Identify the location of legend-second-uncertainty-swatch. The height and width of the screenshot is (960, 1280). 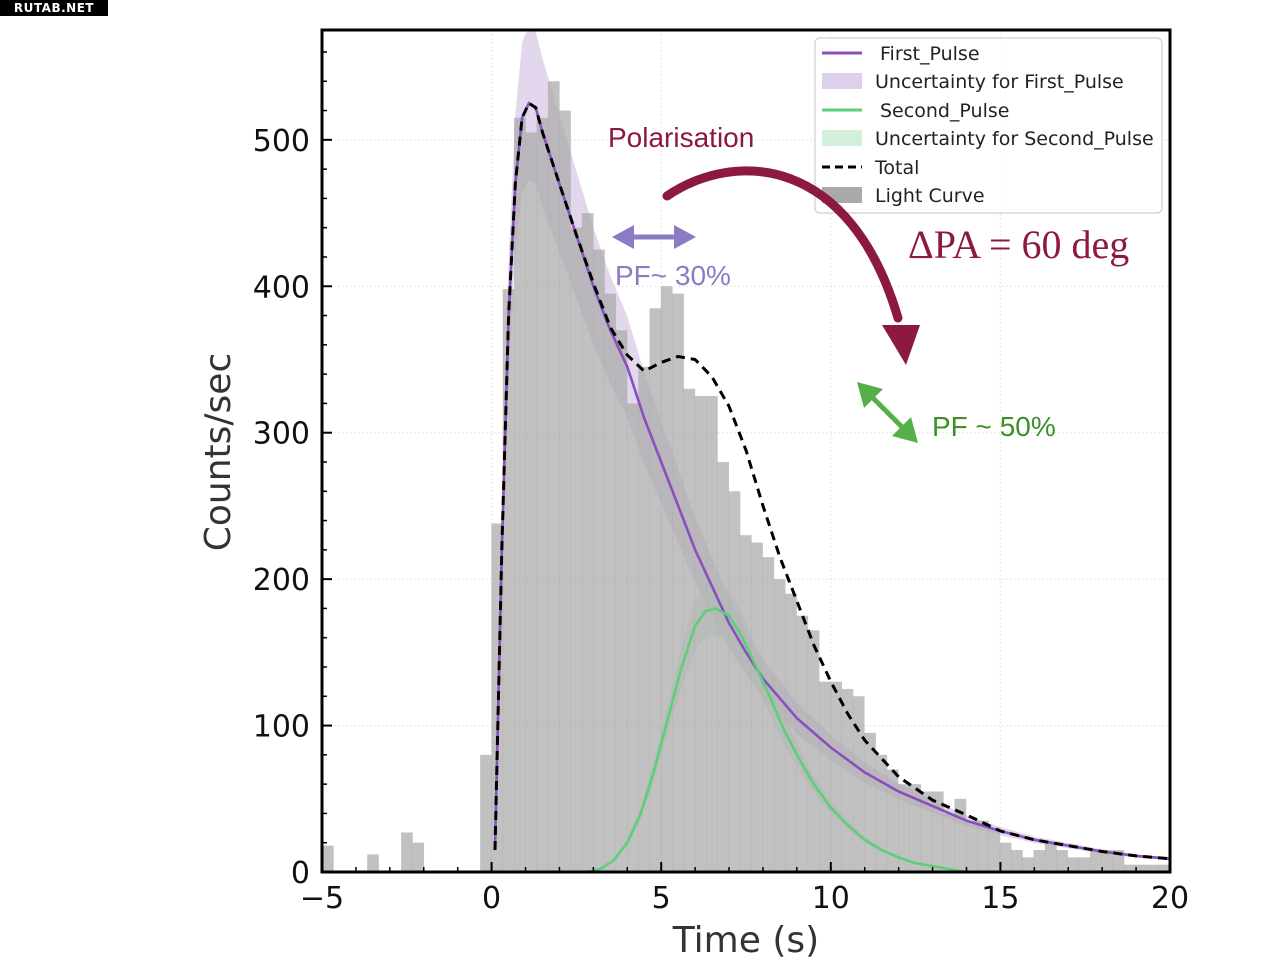
(842, 138).